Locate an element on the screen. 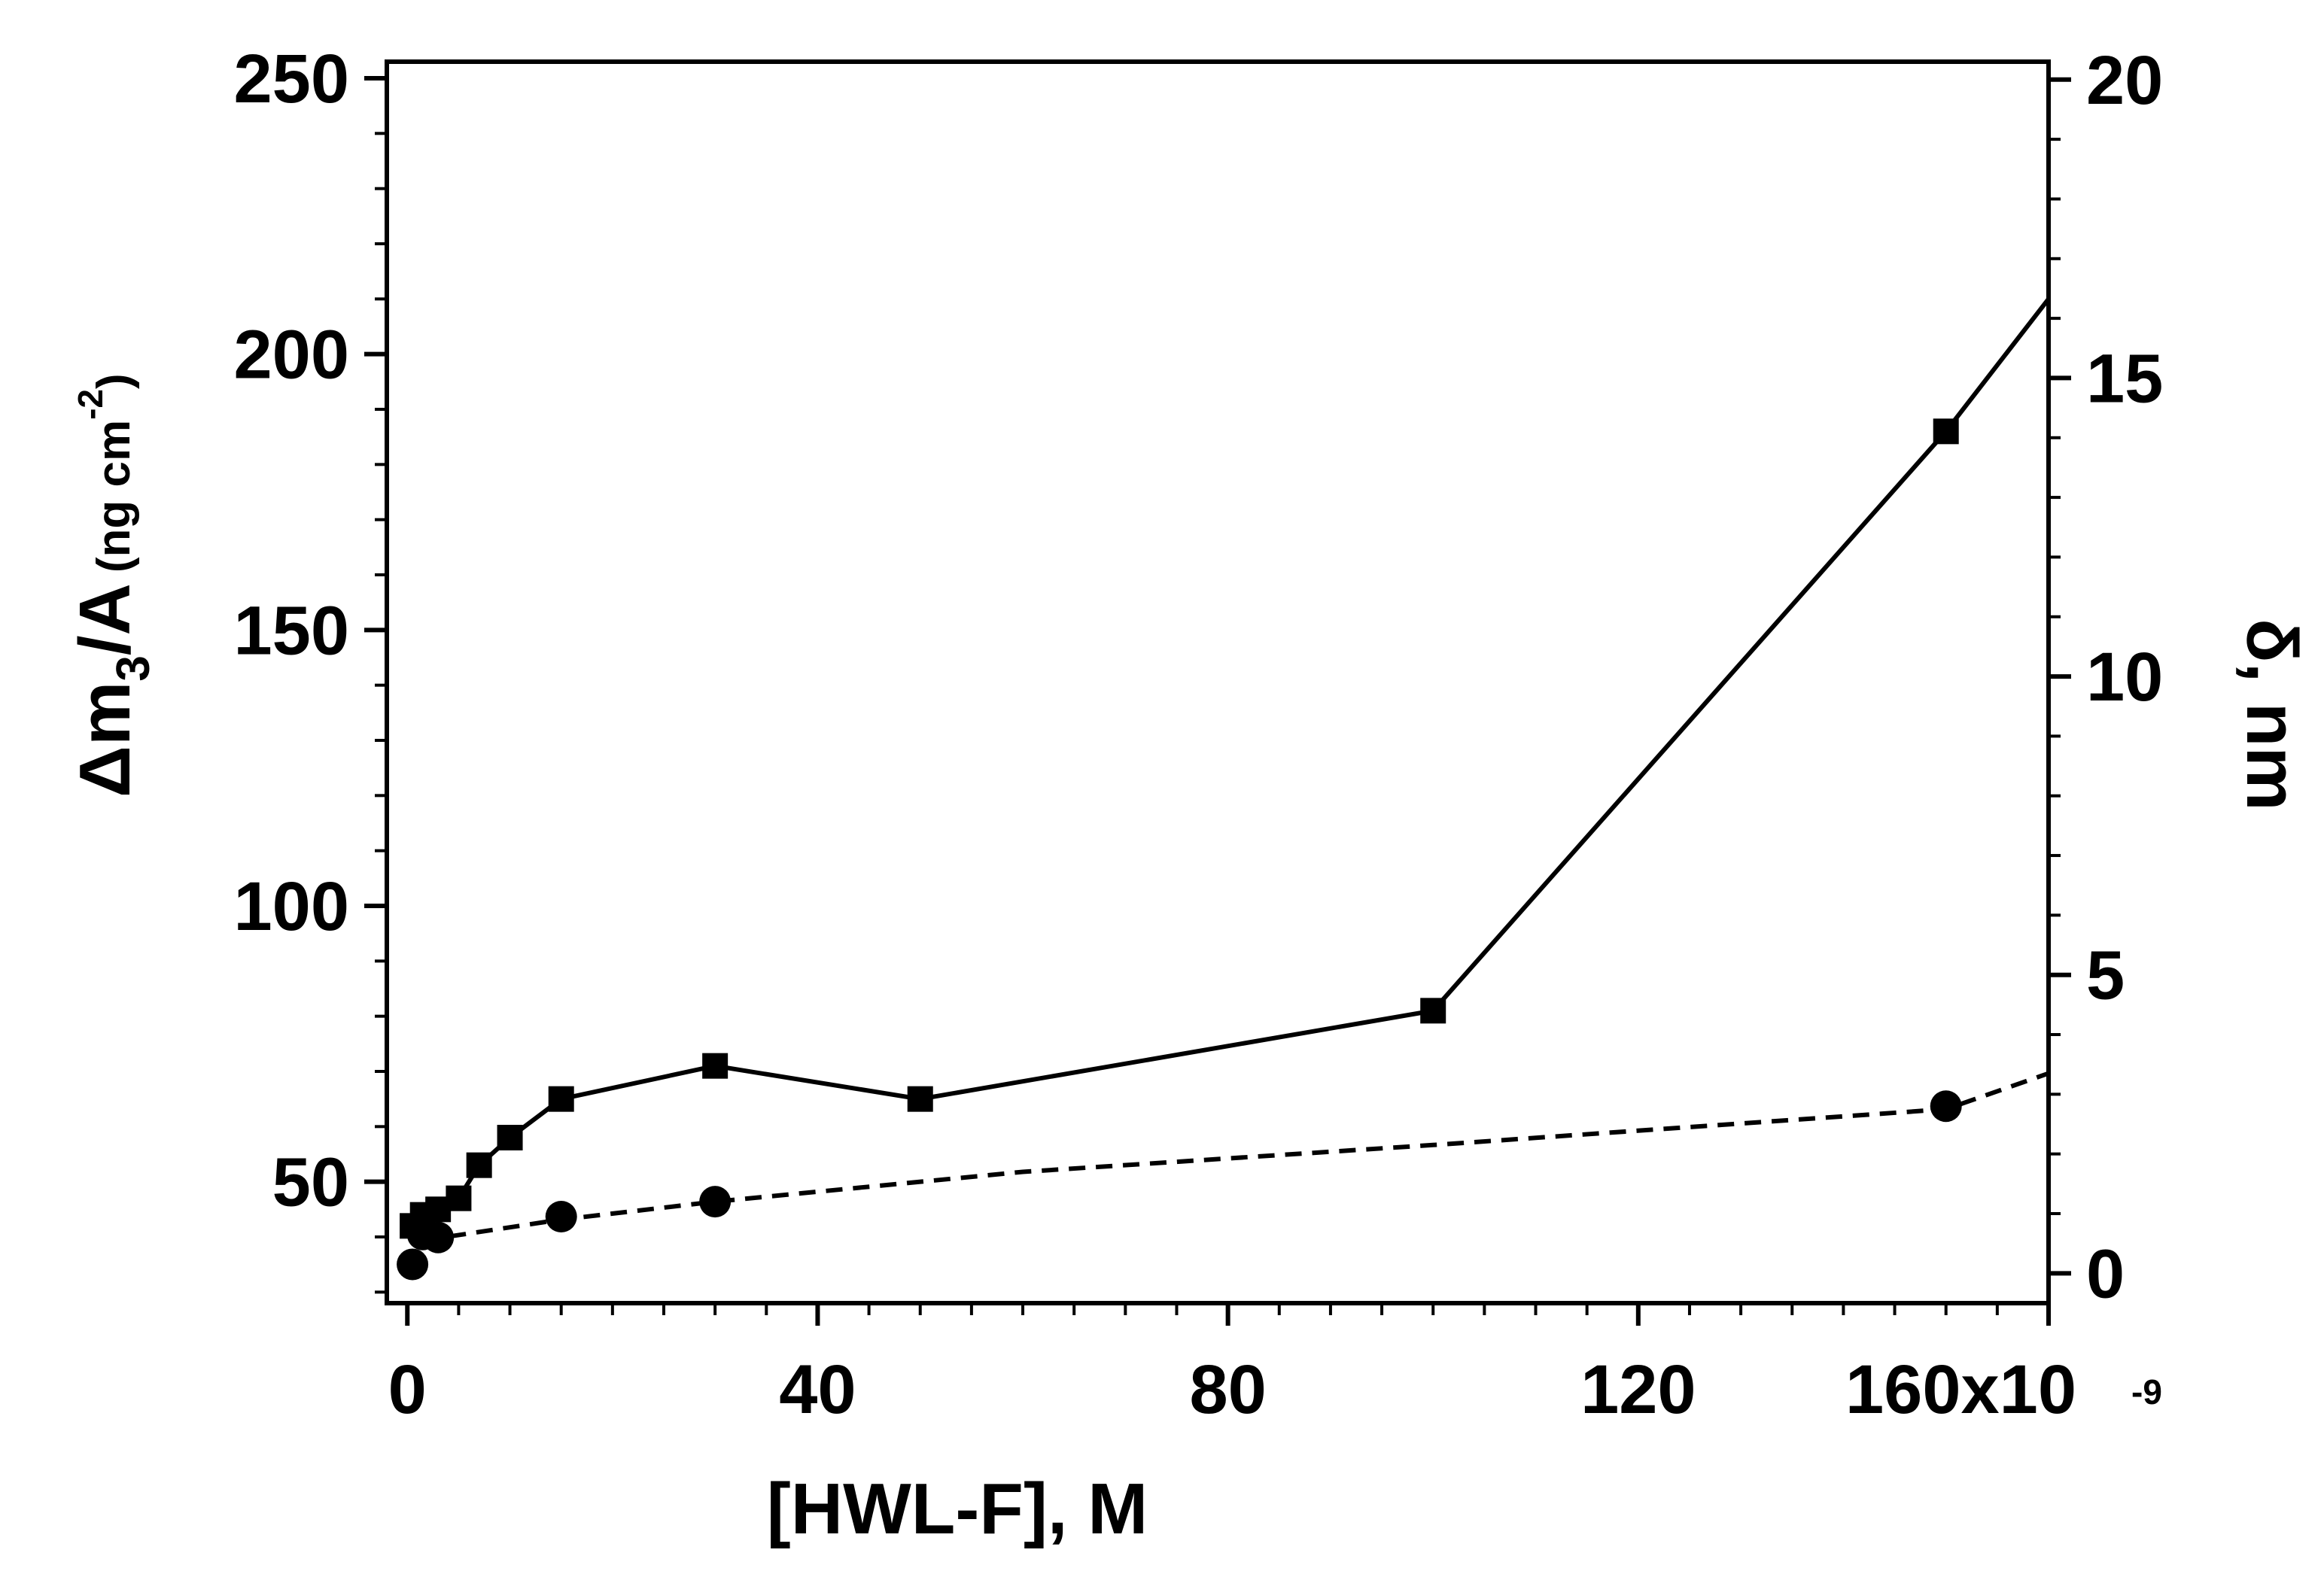 The width and height of the screenshot is (2324, 1571). x-tick-label: 40 is located at coordinates (817, 1389).